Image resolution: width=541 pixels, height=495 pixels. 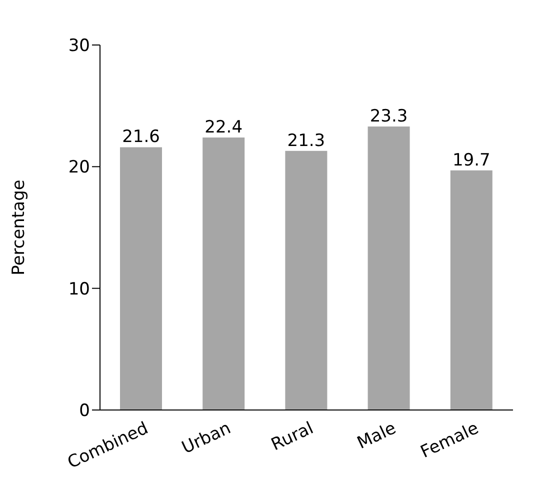 I want to click on y-tick-label: 20, so click(x=79, y=168).